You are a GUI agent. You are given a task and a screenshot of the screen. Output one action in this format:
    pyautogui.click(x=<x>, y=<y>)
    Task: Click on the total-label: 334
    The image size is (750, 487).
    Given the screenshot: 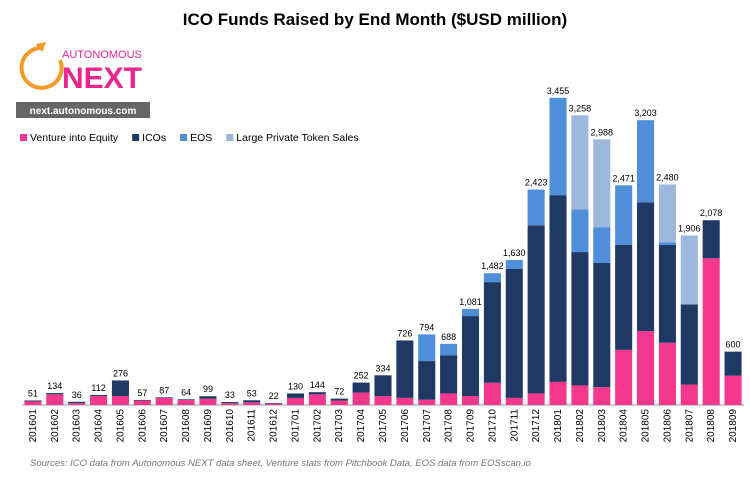 What is the action you would take?
    pyautogui.click(x=382, y=368)
    